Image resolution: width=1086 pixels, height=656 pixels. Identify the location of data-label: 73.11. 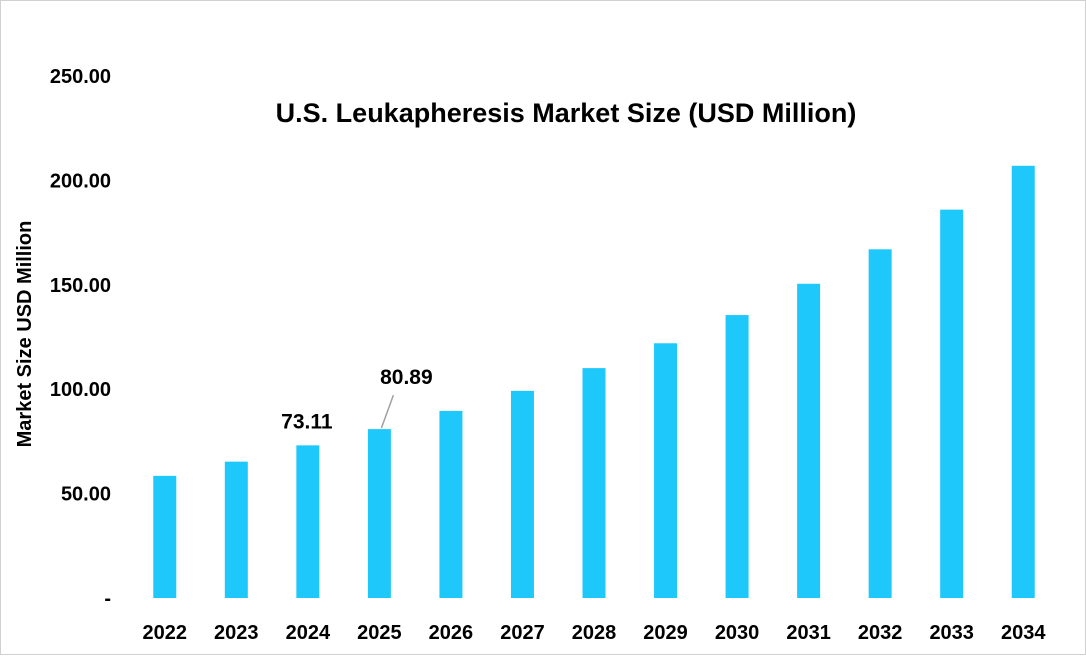
(307, 421).